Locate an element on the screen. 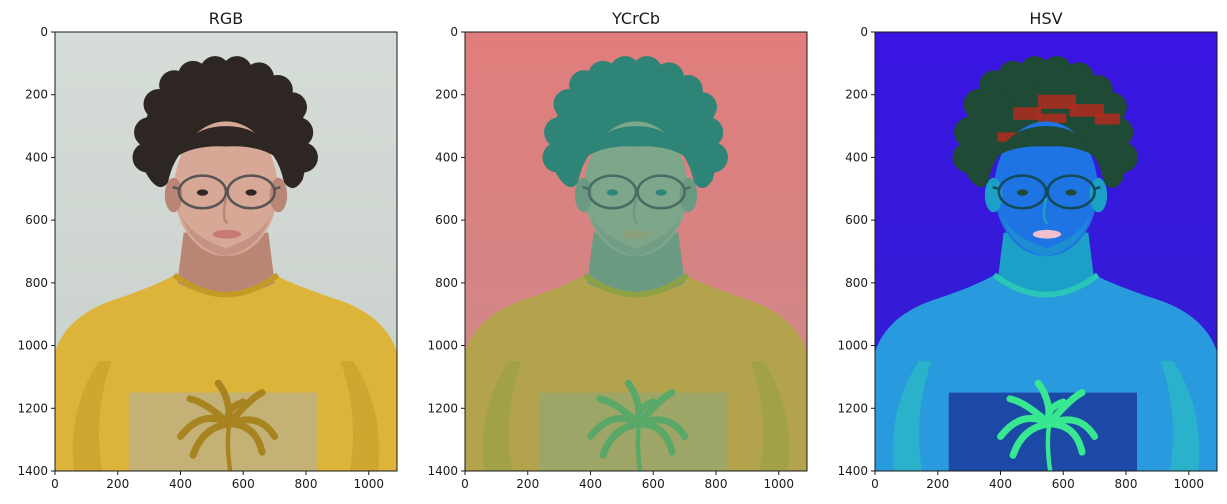 The image size is (1227, 504). subplot-title: YCrCb is located at coordinates (635, 18).